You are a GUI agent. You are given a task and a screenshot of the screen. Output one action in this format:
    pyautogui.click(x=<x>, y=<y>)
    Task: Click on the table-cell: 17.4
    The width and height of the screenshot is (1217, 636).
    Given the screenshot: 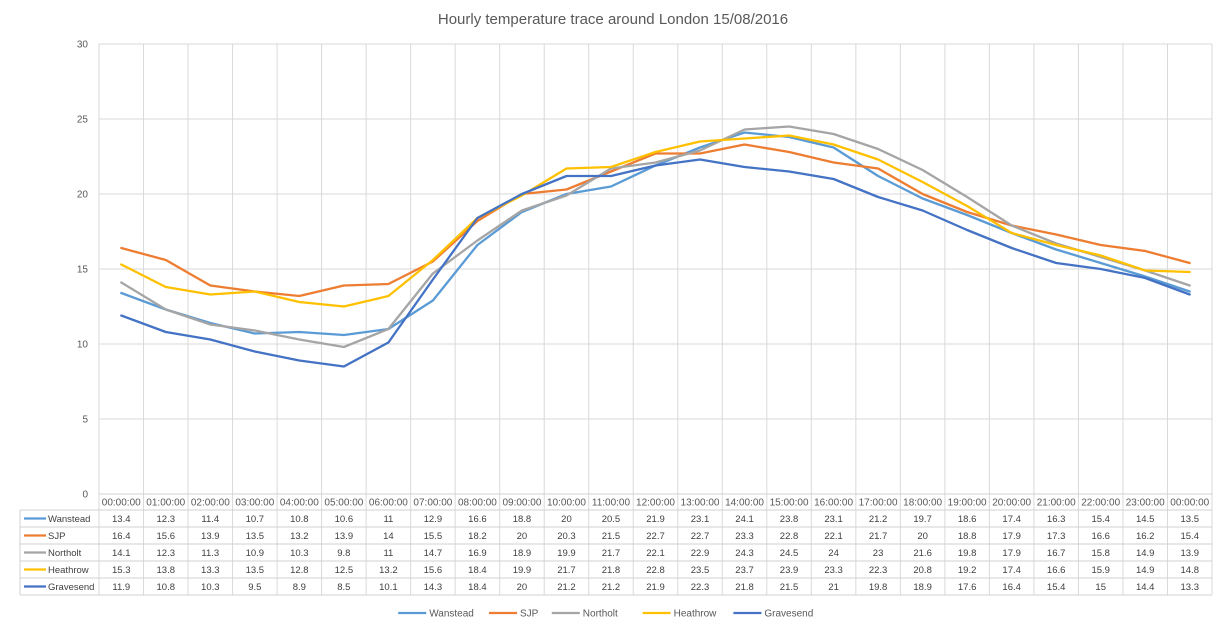 What is the action you would take?
    pyautogui.click(x=1011, y=519)
    